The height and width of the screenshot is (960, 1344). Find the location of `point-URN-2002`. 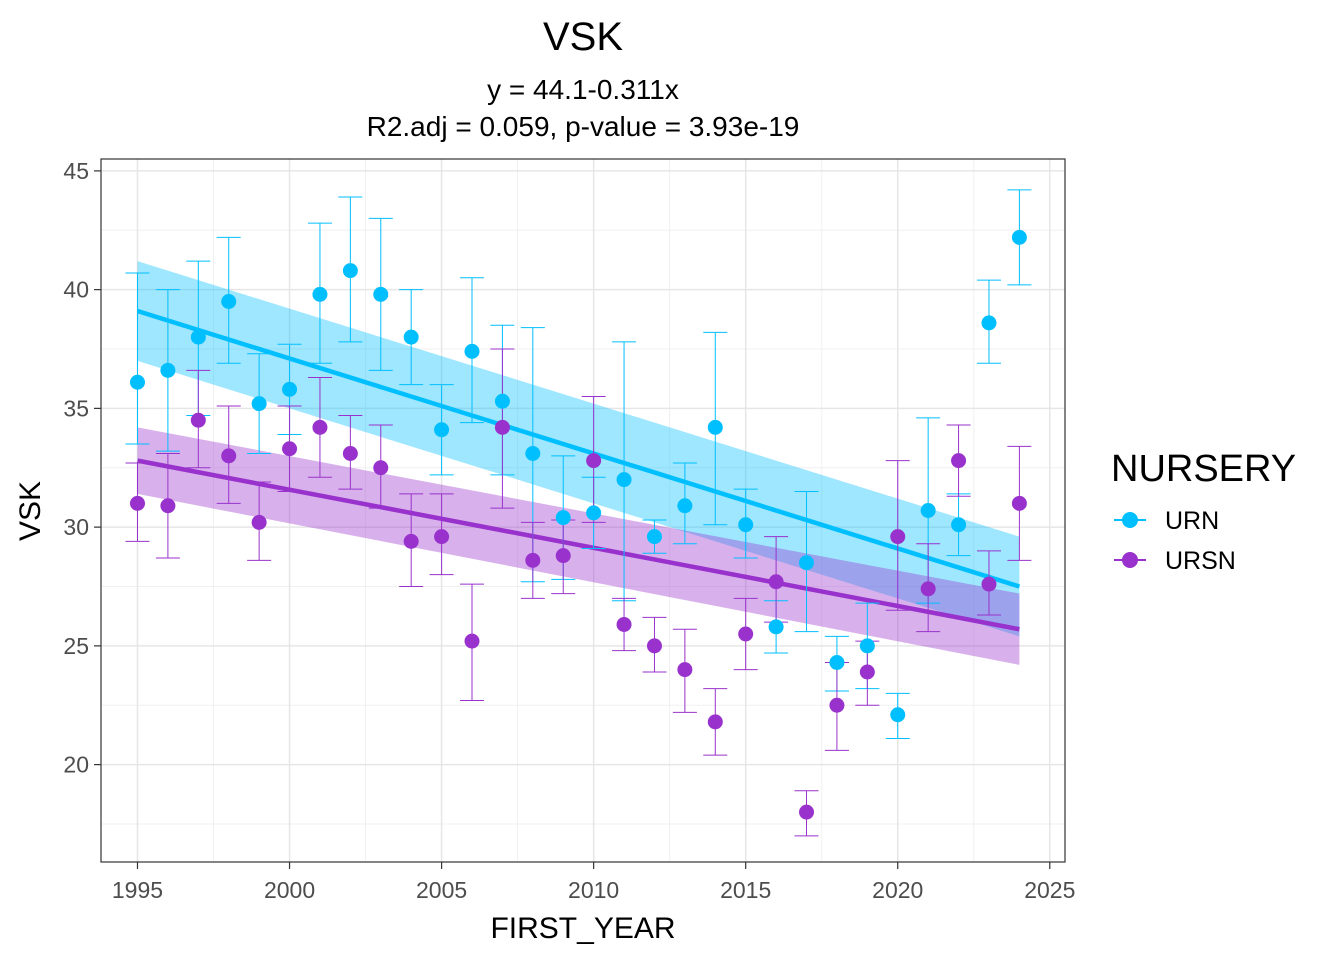

point-URN-2002 is located at coordinates (350, 271).